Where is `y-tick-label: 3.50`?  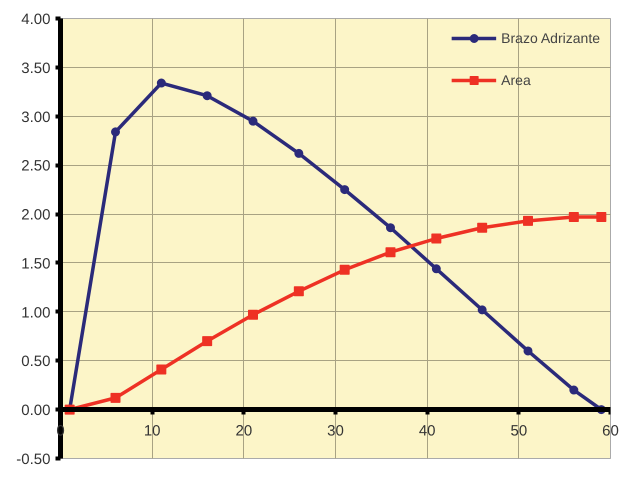
y-tick-label: 3.50 is located at coordinates (36, 68).